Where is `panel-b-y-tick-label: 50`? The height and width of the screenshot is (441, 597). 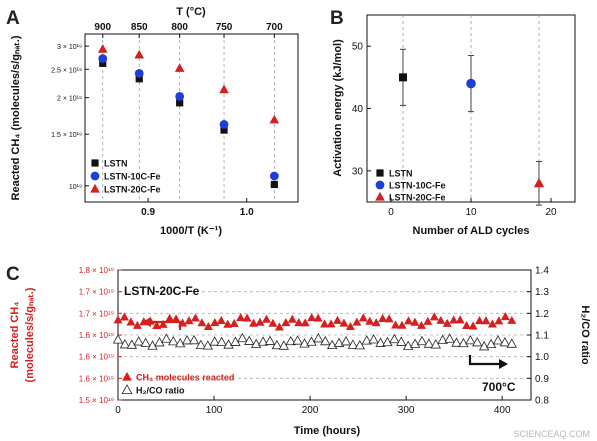
panel-b-y-tick-label: 50 is located at coordinates (358, 47).